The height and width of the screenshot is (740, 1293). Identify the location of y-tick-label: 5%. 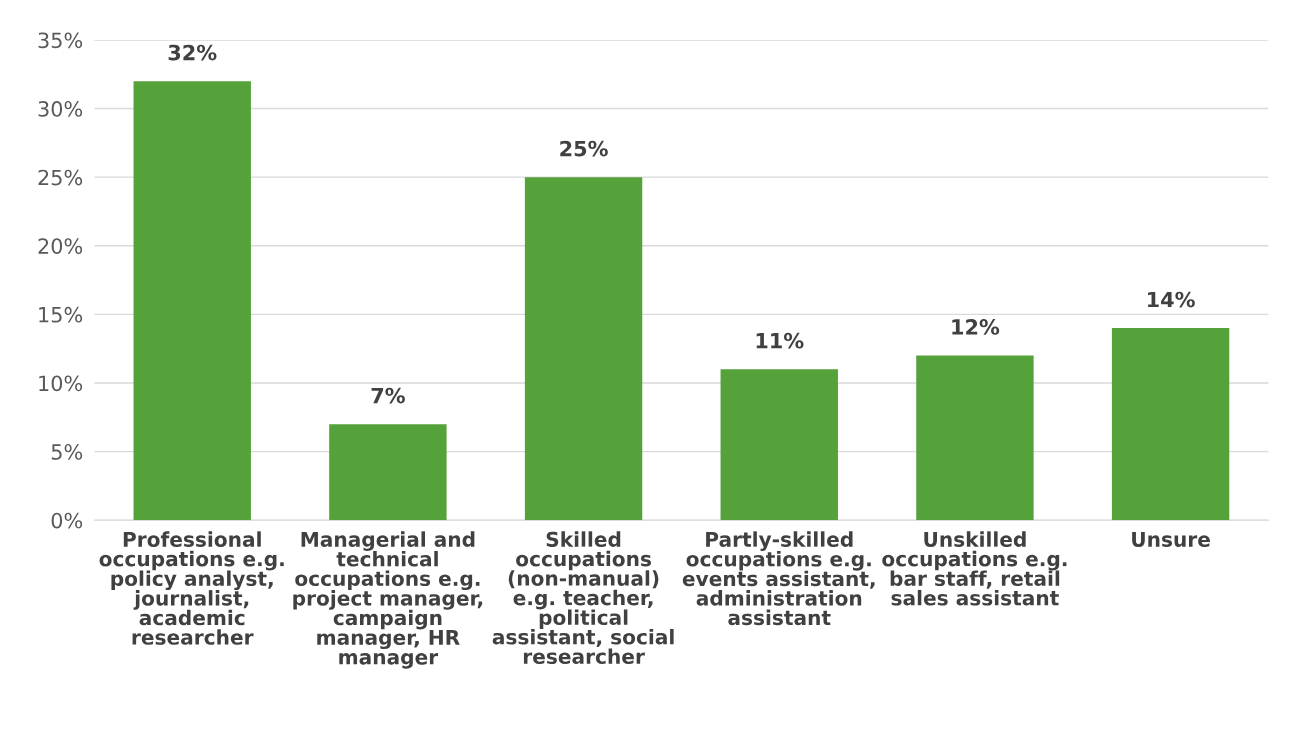
(67, 452).